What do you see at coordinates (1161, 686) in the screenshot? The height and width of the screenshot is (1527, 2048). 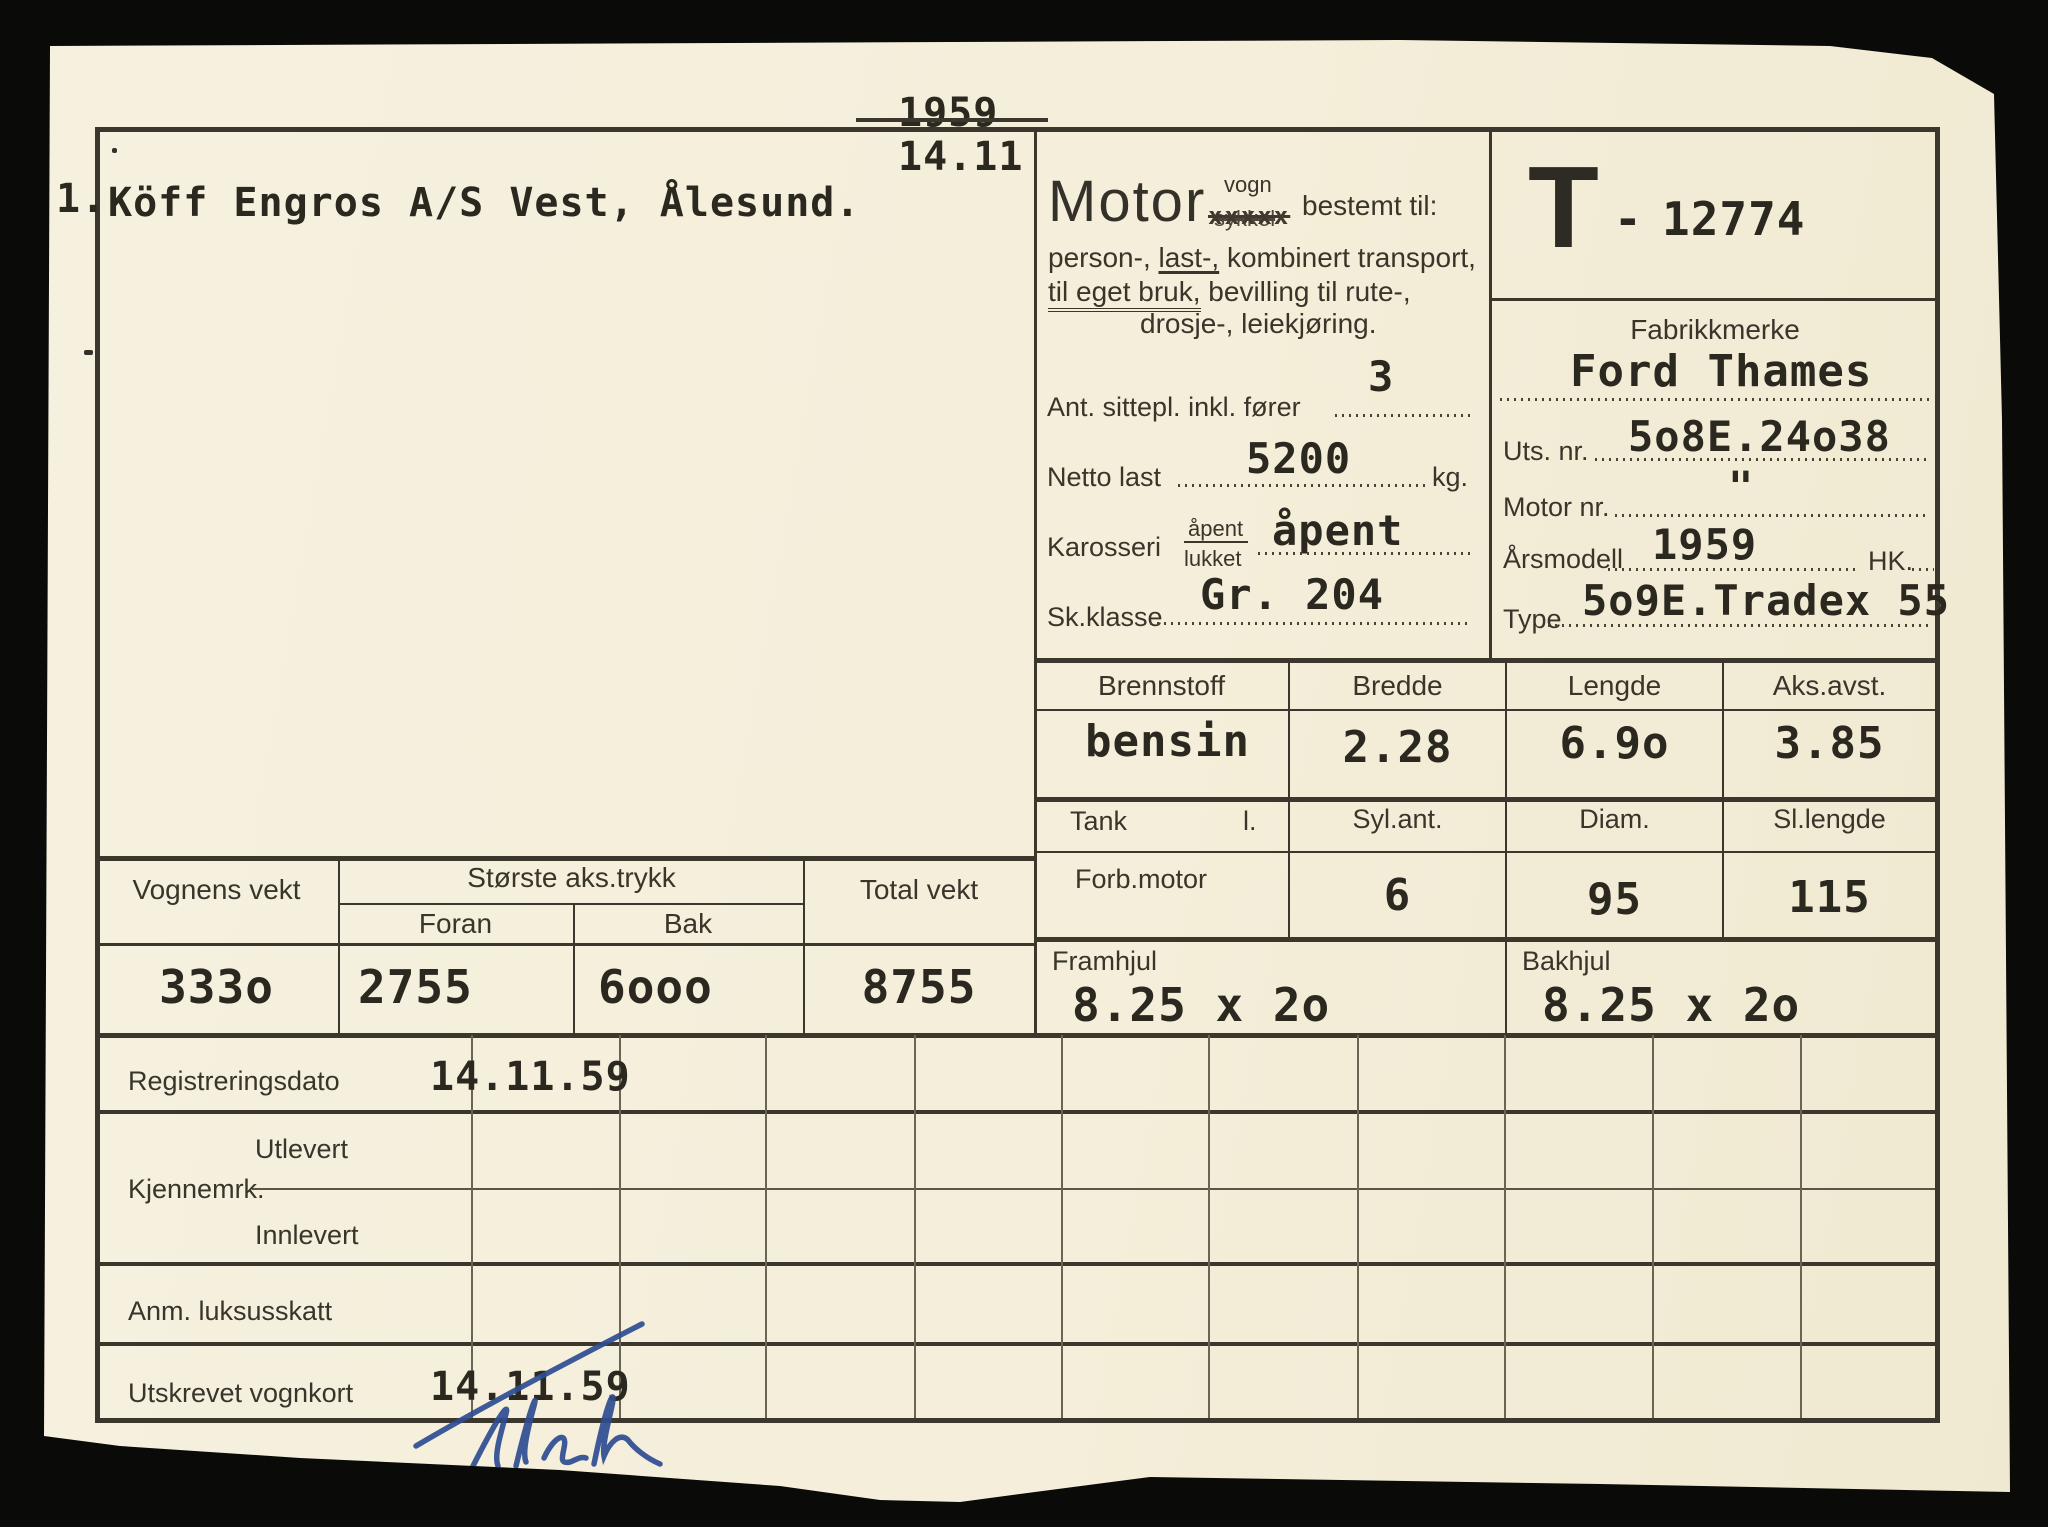 I see `spec-header-brennstoff: Brennstoff` at bounding box center [1161, 686].